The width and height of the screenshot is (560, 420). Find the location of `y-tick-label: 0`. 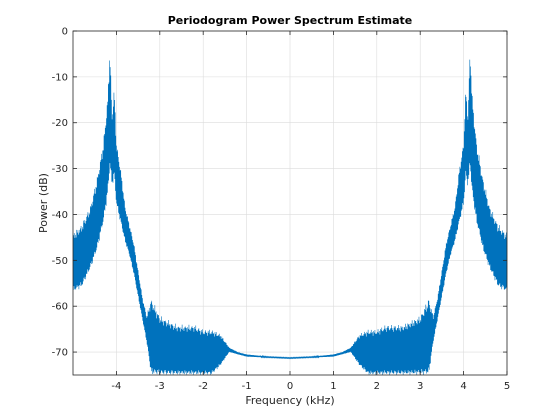

y-tick-label: 0 is located at coordinates (65, 32).